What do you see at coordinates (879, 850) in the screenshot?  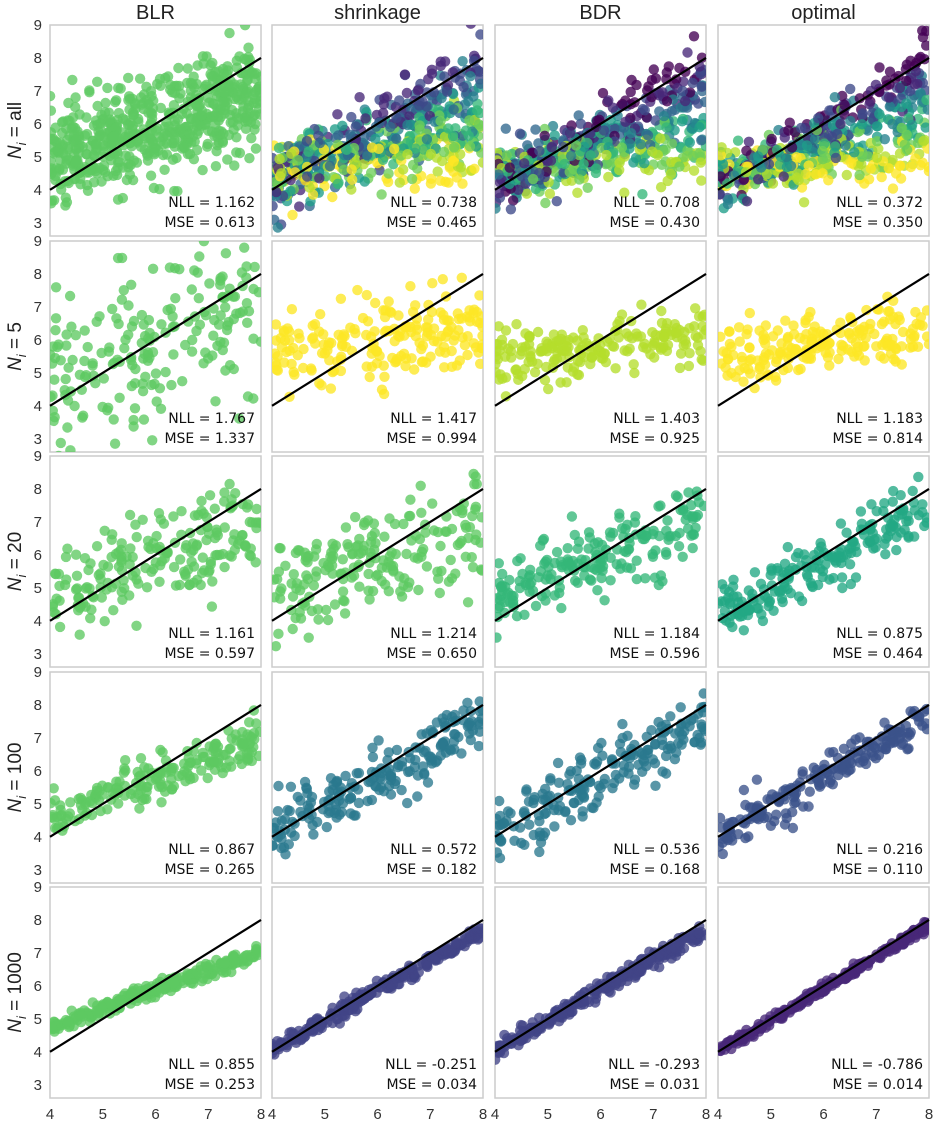 I see `nll-stat: NLL = 0.216` at bounding box center [879, 850].